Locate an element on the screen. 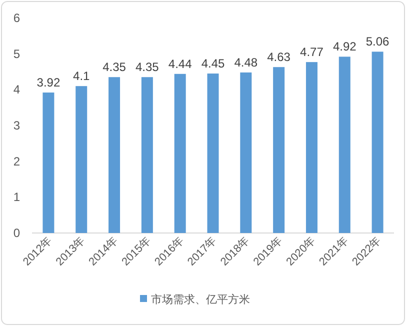 This screenshot has width=406, height=326. data-label: 4.63 is located at coordinates (279, 57).